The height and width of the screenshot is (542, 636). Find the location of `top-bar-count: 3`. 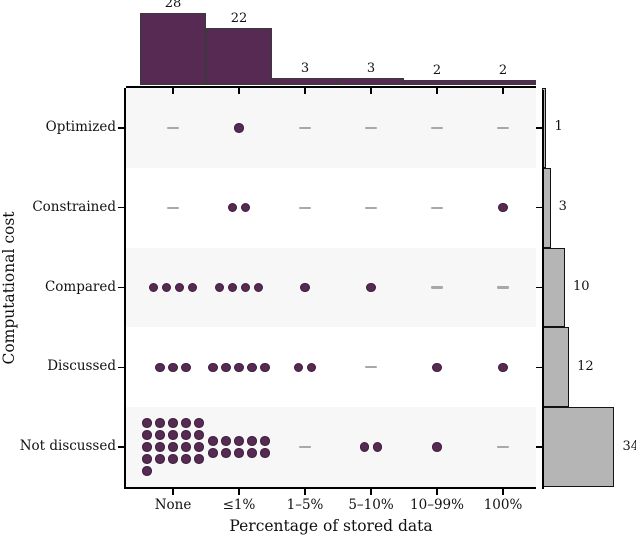

top-bar-count: 3 is located at coordinates (371, 68).